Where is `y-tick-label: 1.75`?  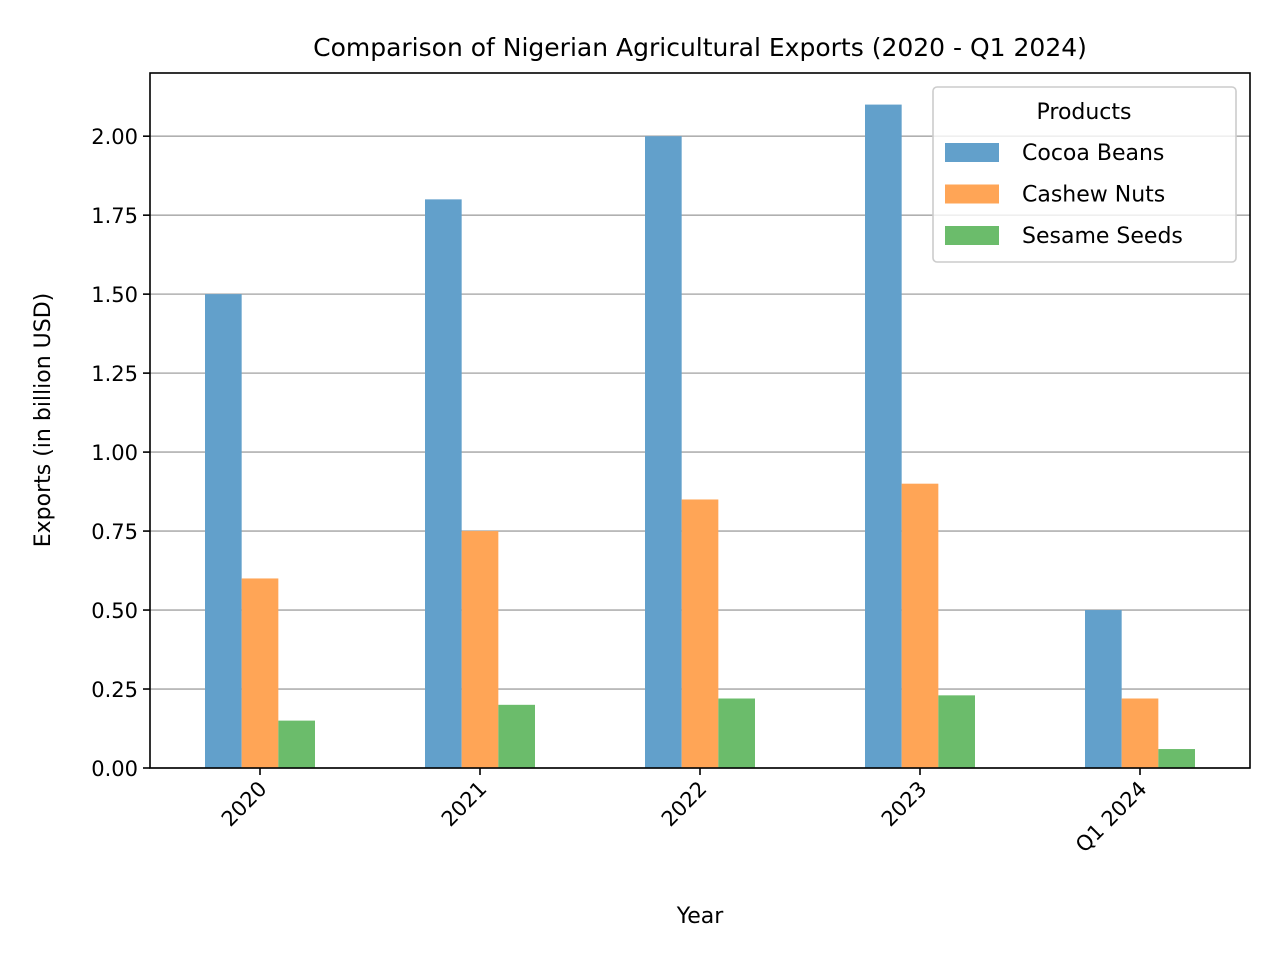
y-tick-label: 1.75 is located at coordinates (114, 216).